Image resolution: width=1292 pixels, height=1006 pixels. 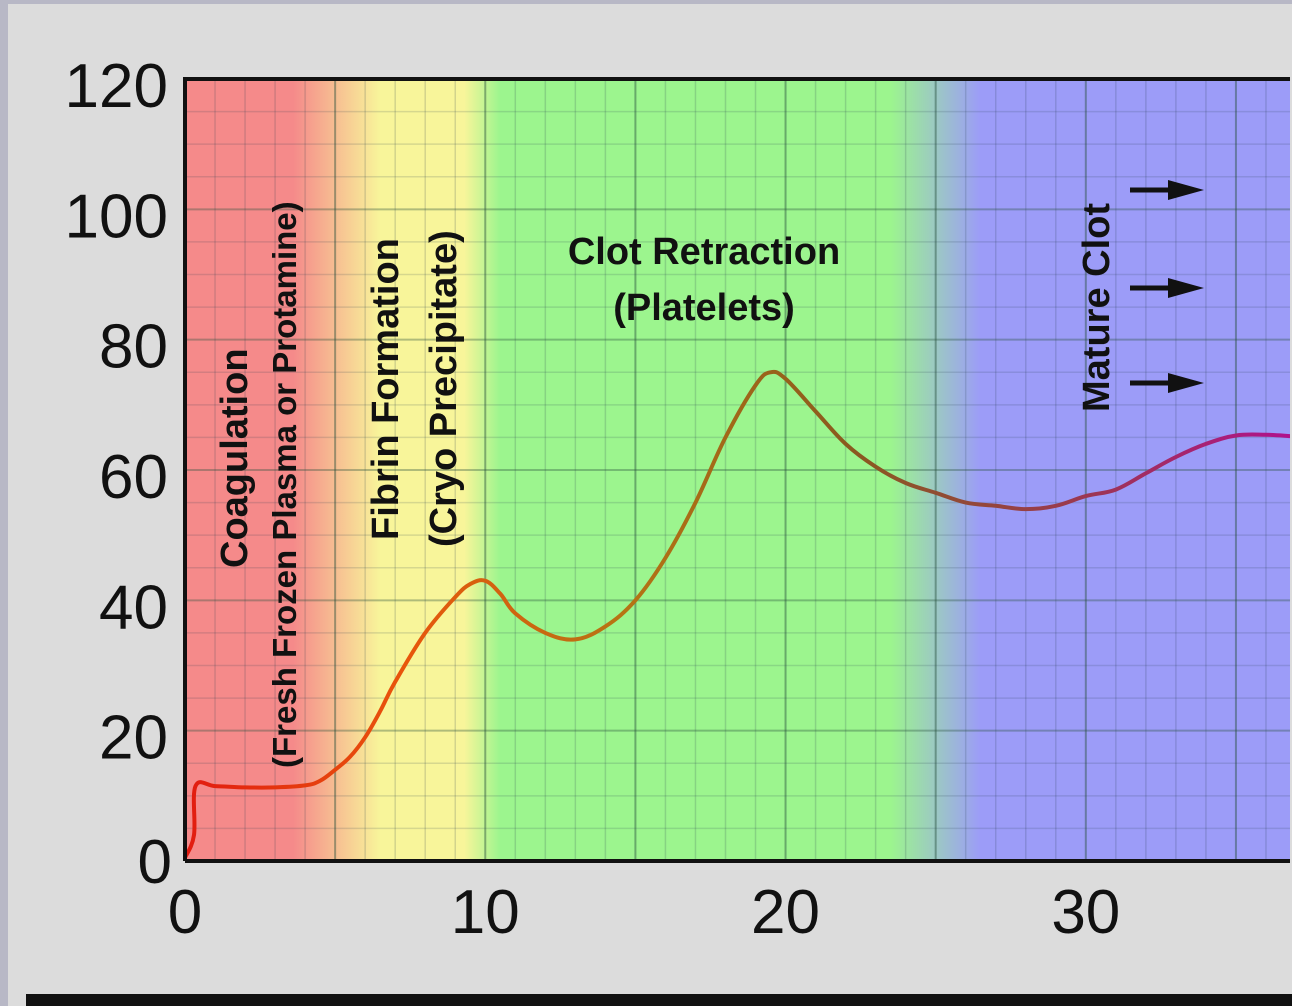 What do you see at coordinates (659, 1000) in the screenshot?
I see `bottom-bar` at bounding box center [659, 1000].